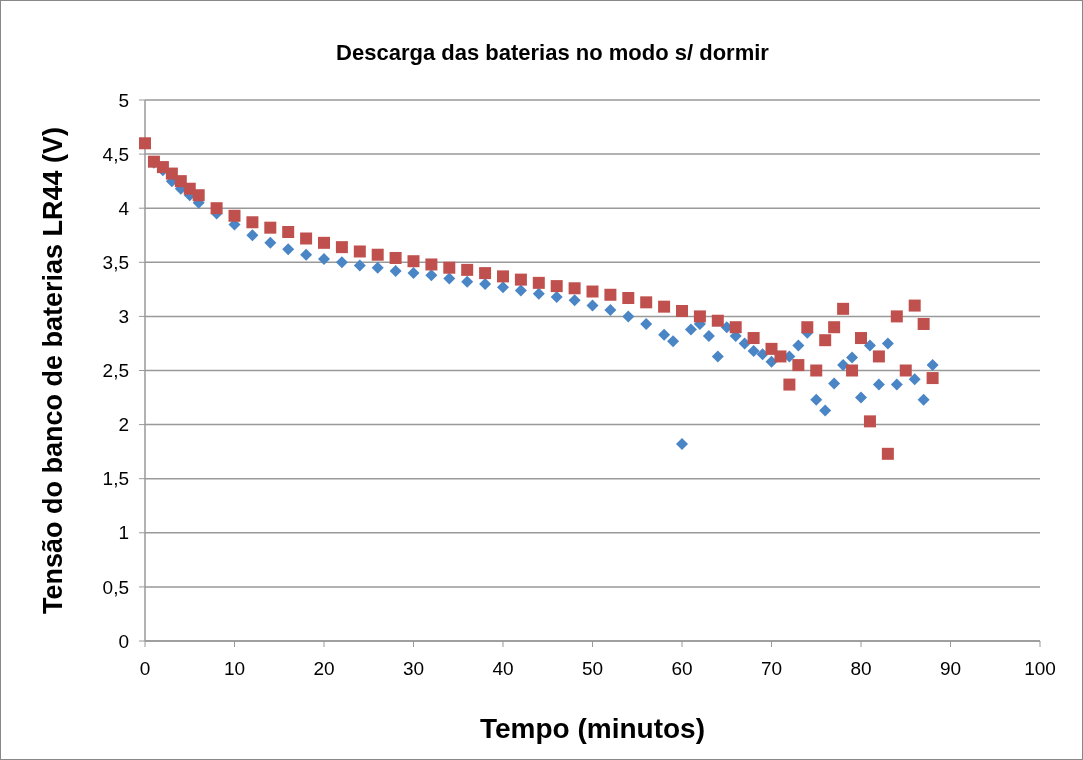  Describe the element at coordinates (115, 479) in the screenshot. I see `y-tick-label: 1,5` at that location.